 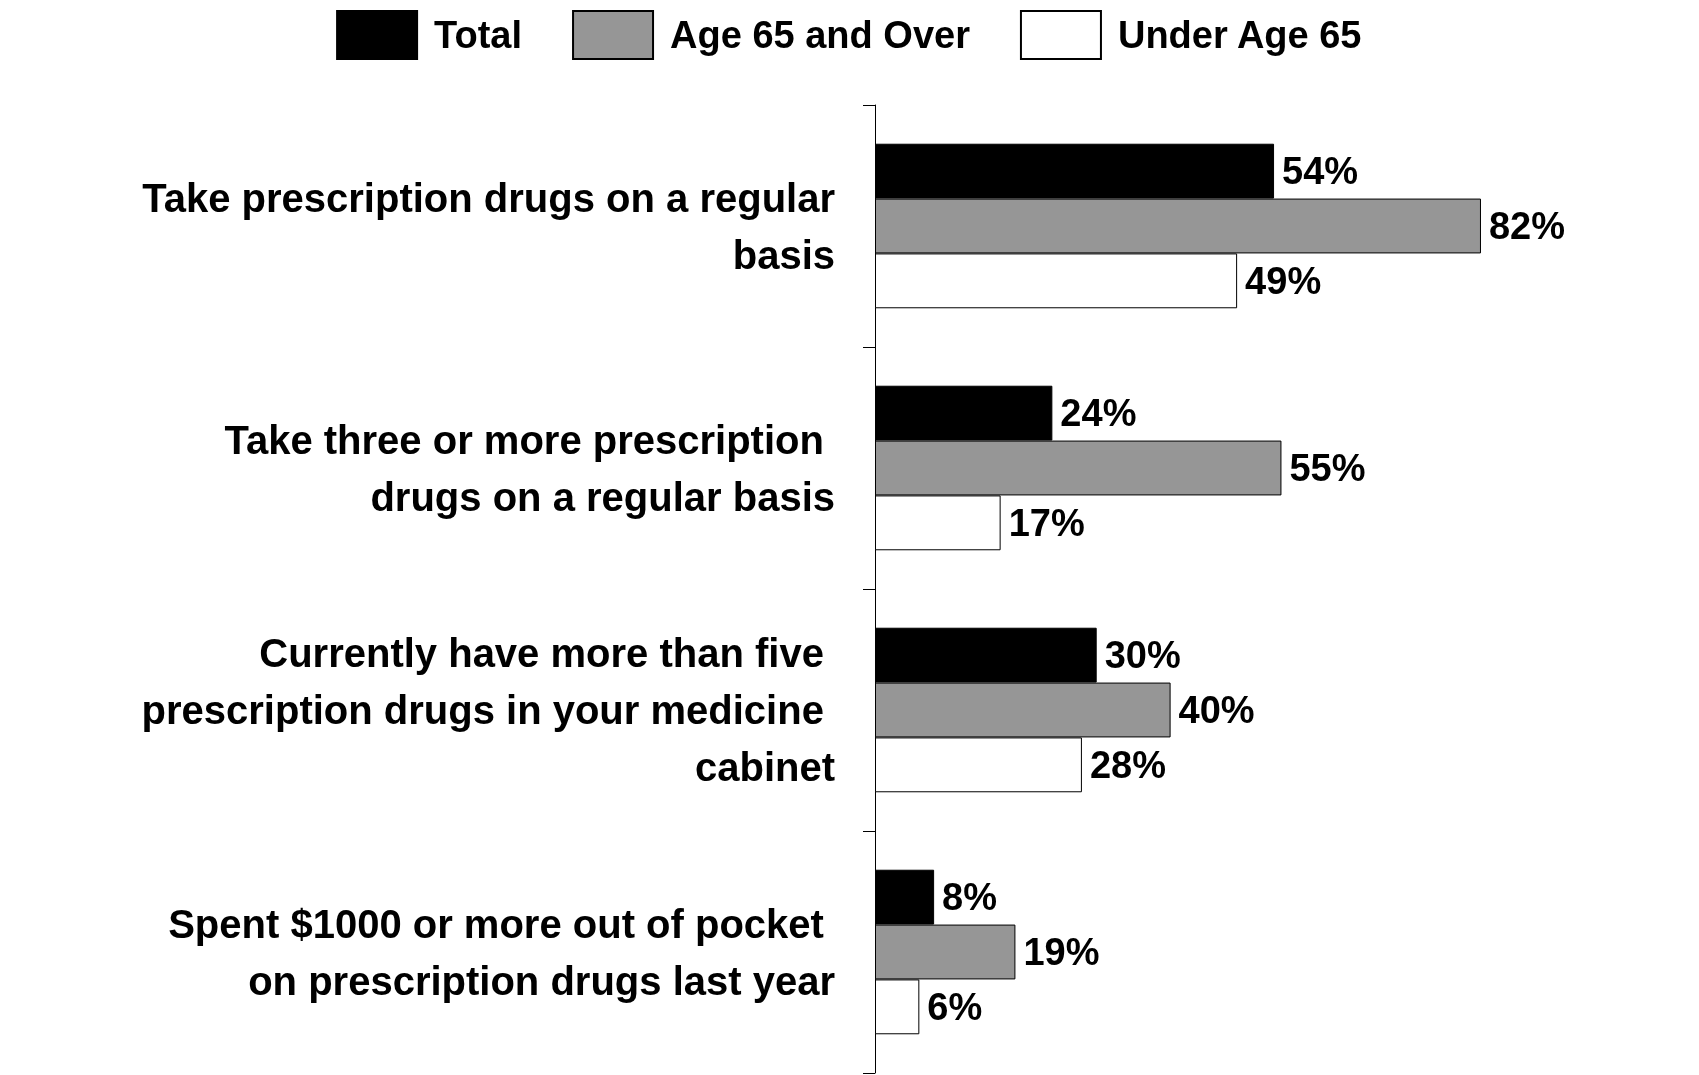 What do you see at coordinates (970, 897) in the screenshot?
I see `data-label: 8%` at bounding box center [970, 897].